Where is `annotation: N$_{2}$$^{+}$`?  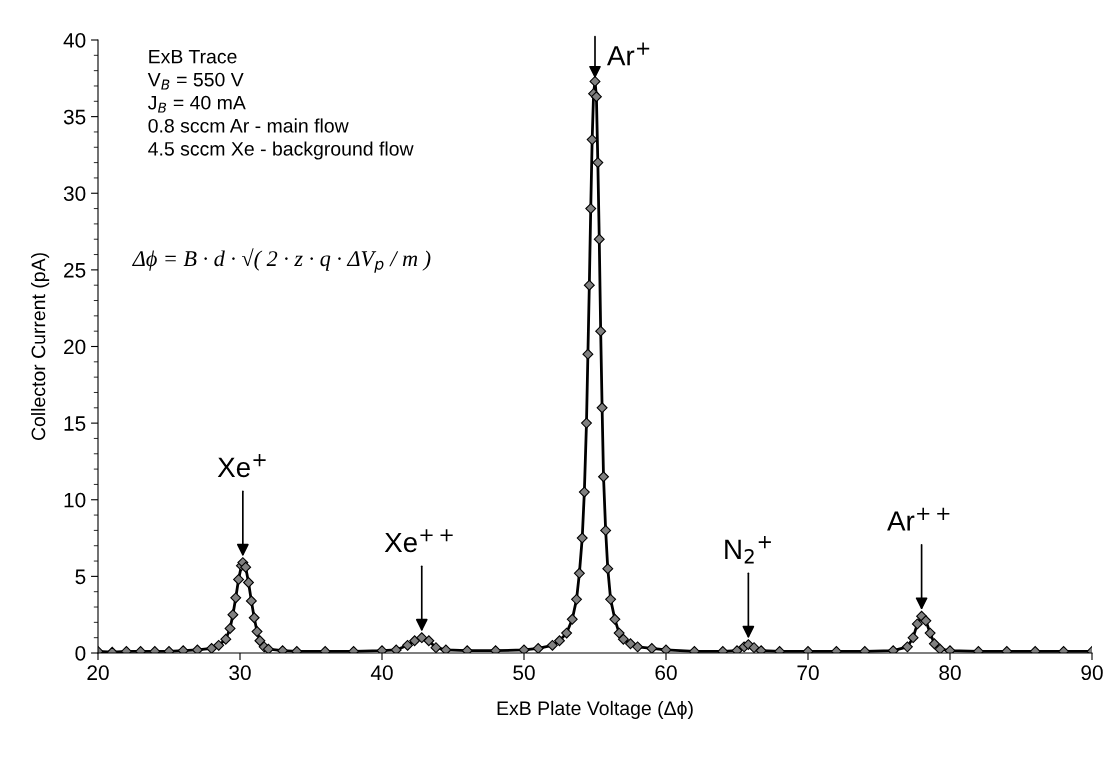 annotation: N$_{2}$$^{+}$ is located at coordinates (748, 550).